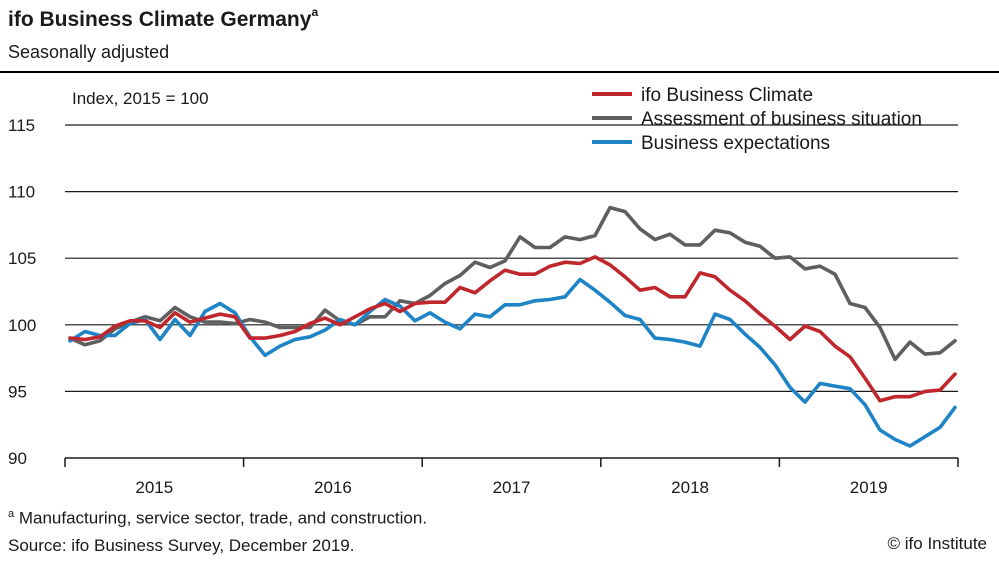 The image size is (999, 569). Describe the element at coordinates (937, 543) in the screenshot. I see `copyright-note: © ifo Institute` at that location.